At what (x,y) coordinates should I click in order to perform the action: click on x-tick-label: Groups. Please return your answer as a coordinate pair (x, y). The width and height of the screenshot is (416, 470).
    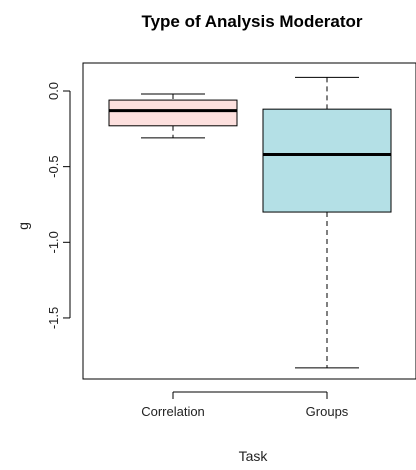
    Looking at the image, I should click on (327, 411).